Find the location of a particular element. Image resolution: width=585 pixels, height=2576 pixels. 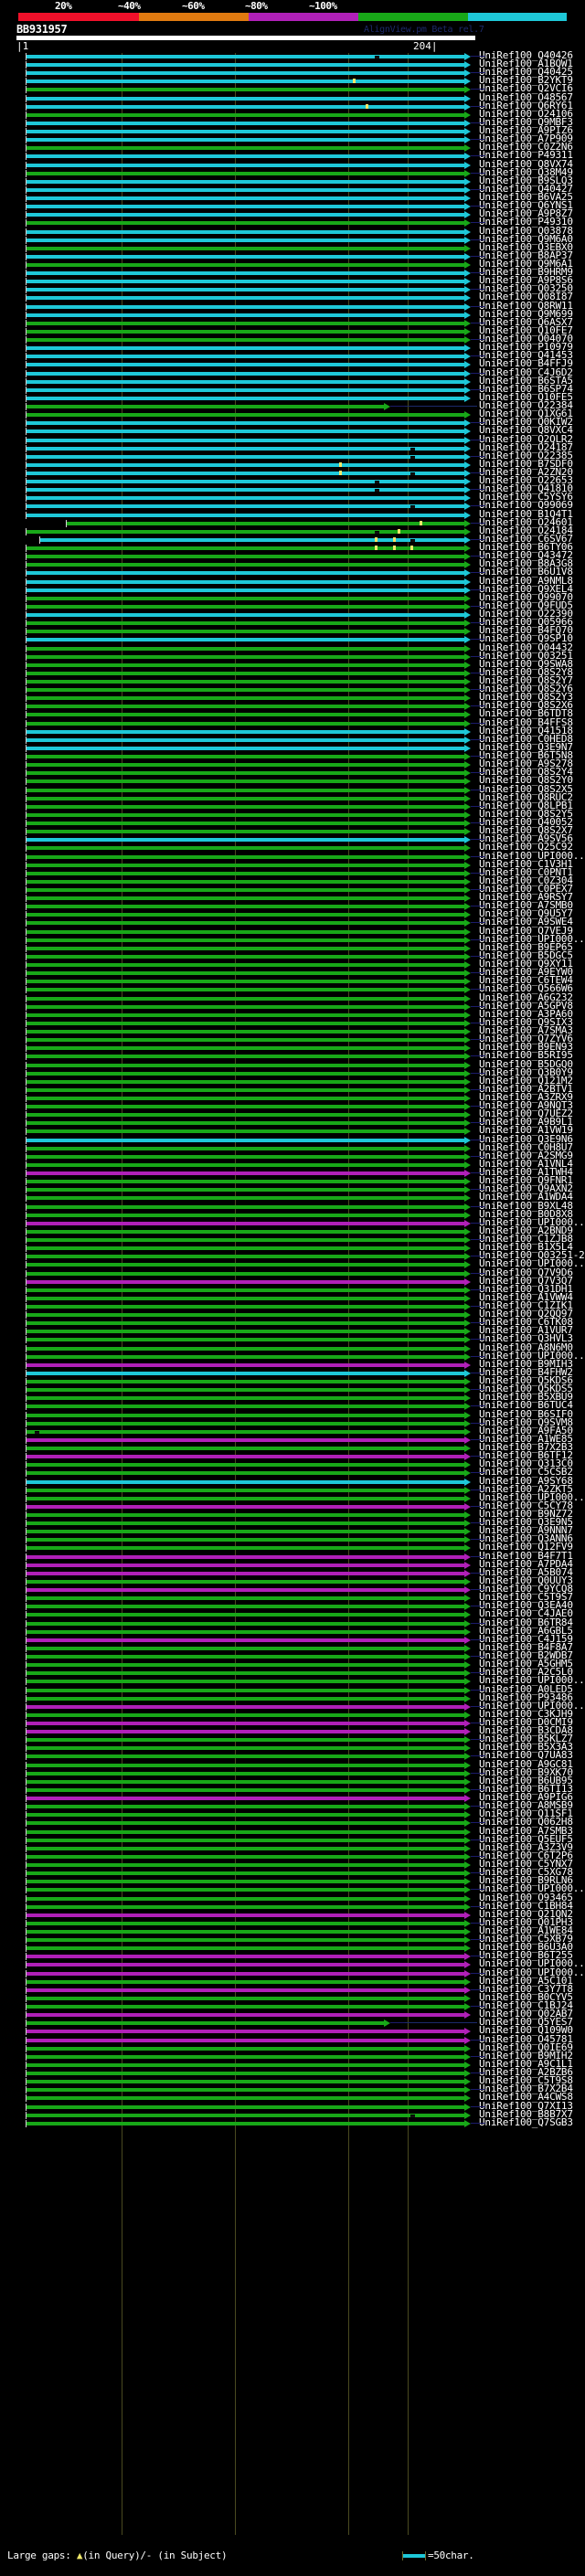

hit-label: UniRef100_Q8S2Y4 is located at coordinates (526, 772).